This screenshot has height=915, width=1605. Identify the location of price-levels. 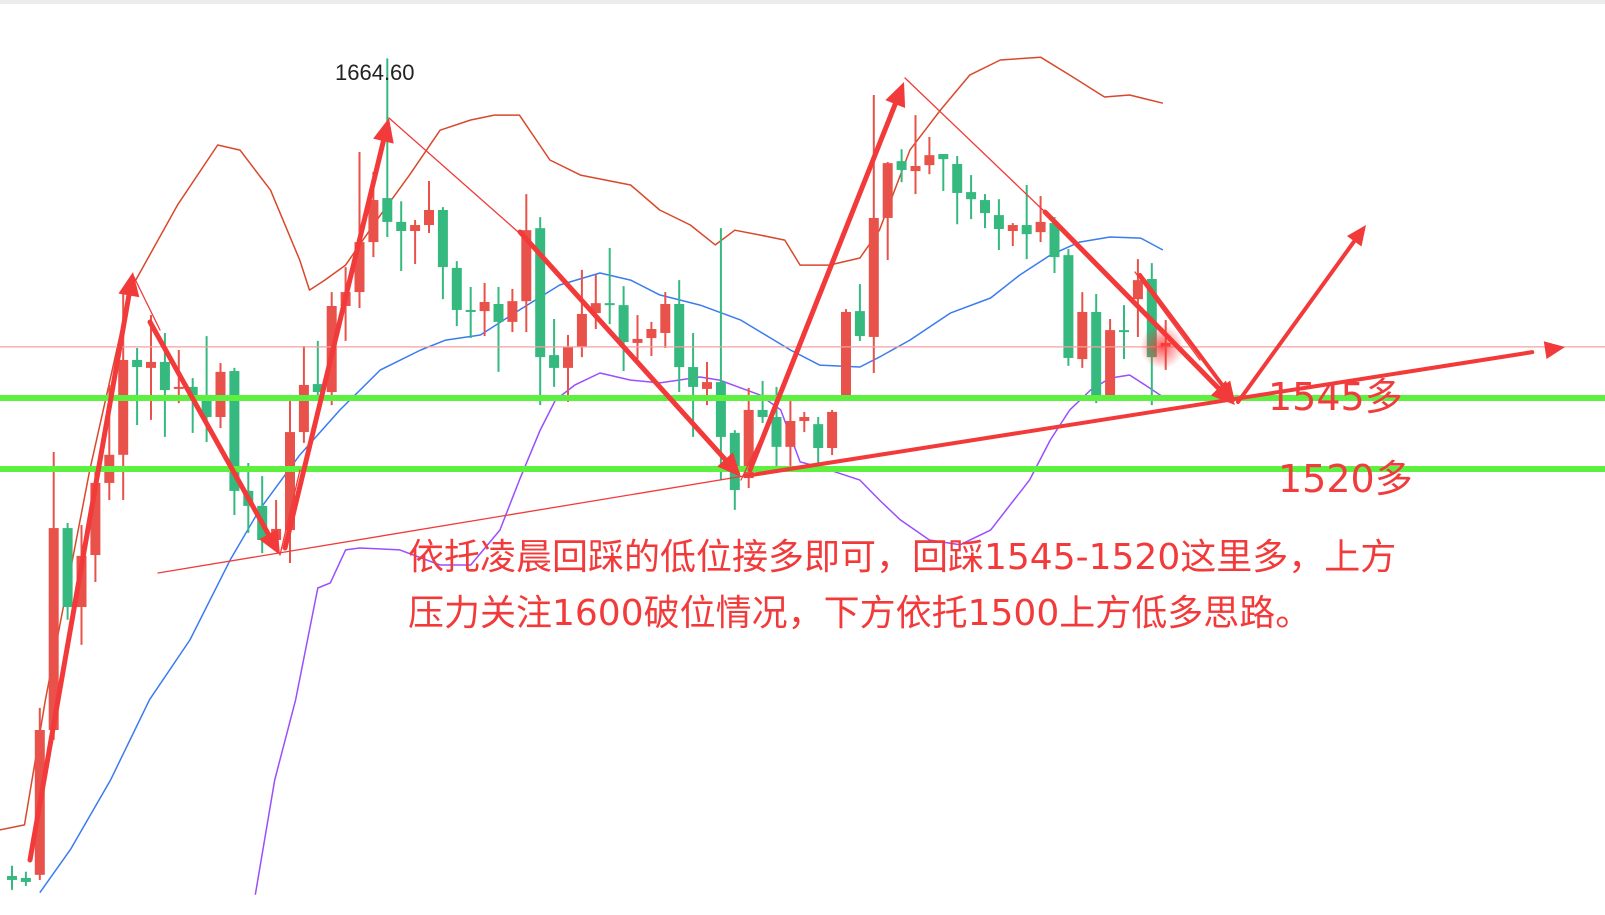
(802, 409).